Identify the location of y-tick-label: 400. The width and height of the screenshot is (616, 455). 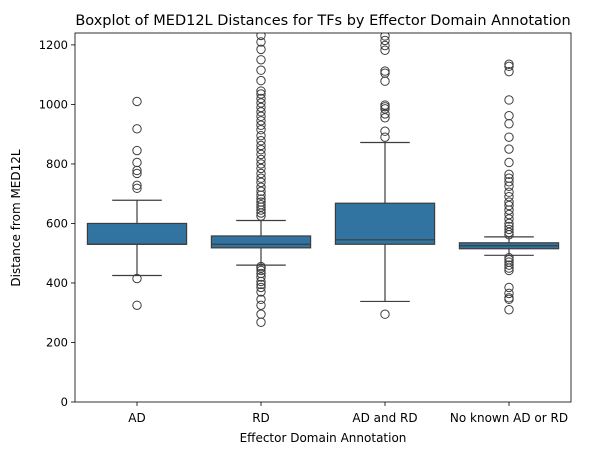
(57, 283).